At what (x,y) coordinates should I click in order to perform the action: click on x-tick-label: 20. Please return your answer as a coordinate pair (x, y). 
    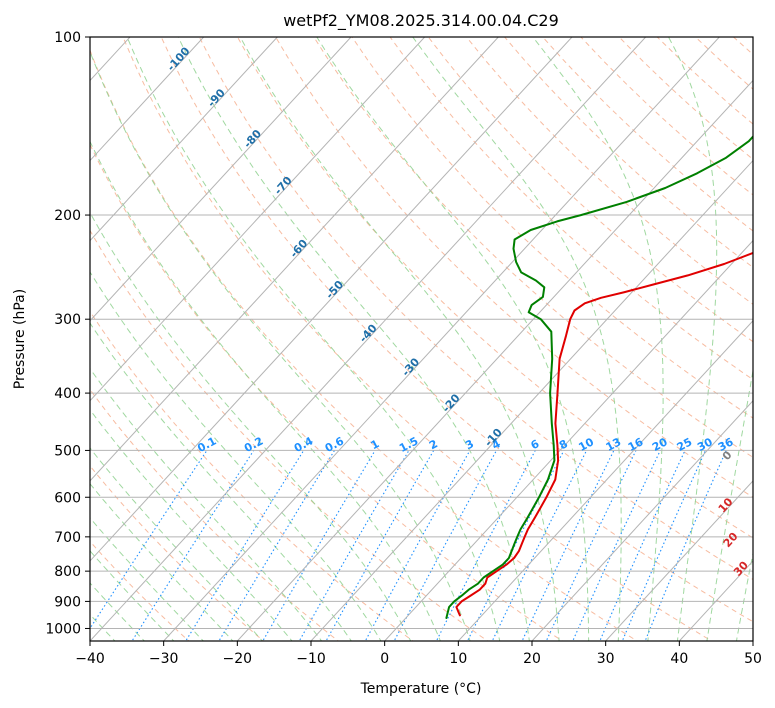
    Looking at the image, I should click on (532, 659).